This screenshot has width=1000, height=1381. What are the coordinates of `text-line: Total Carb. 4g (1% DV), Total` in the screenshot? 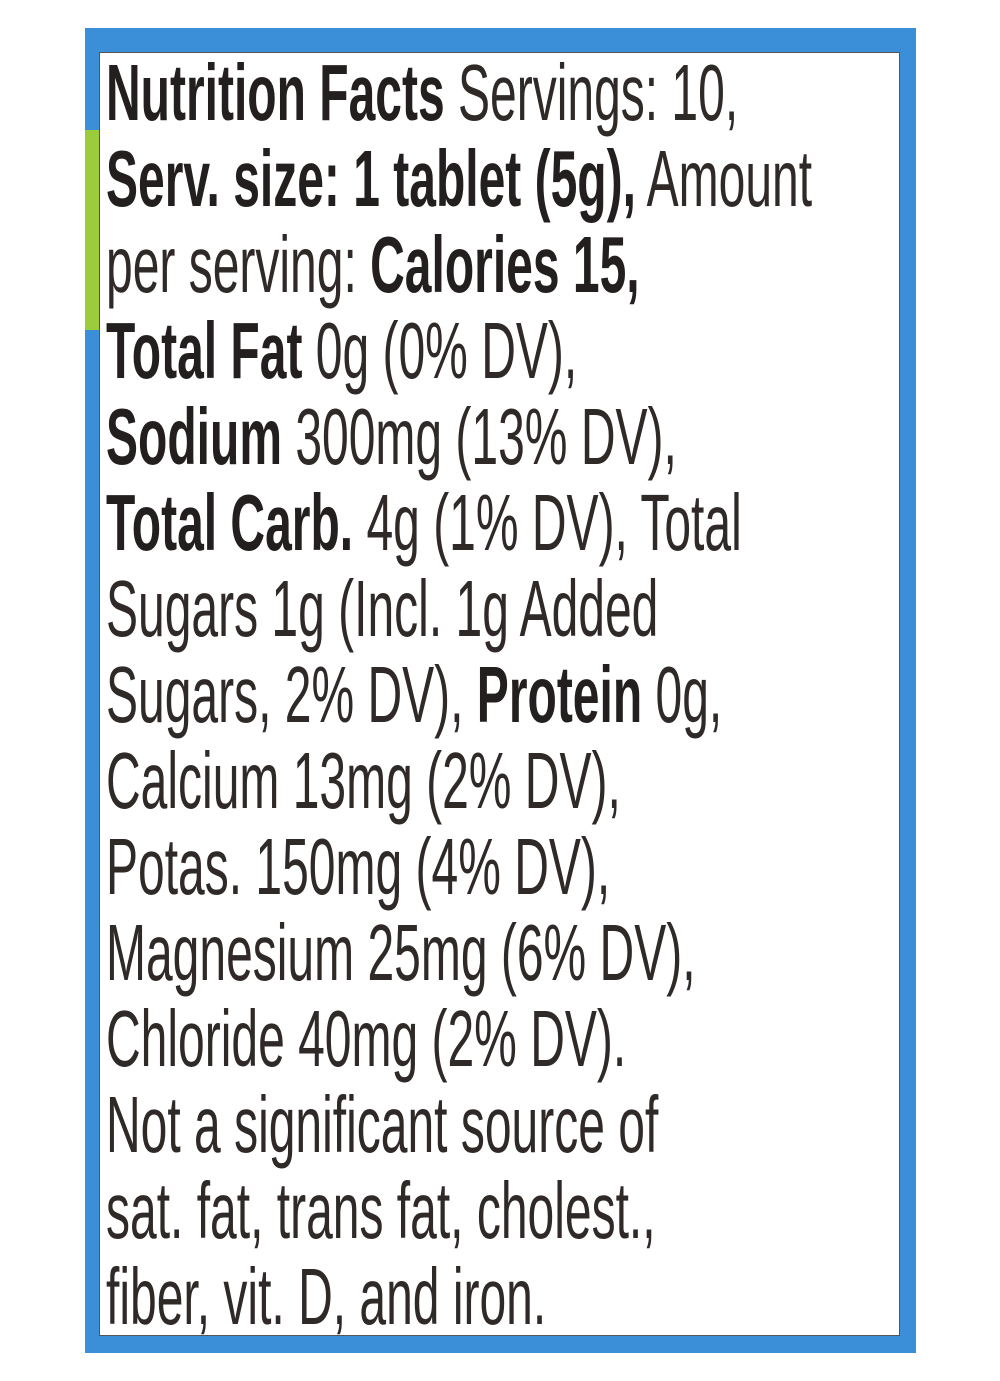 It's located at (459, 523).